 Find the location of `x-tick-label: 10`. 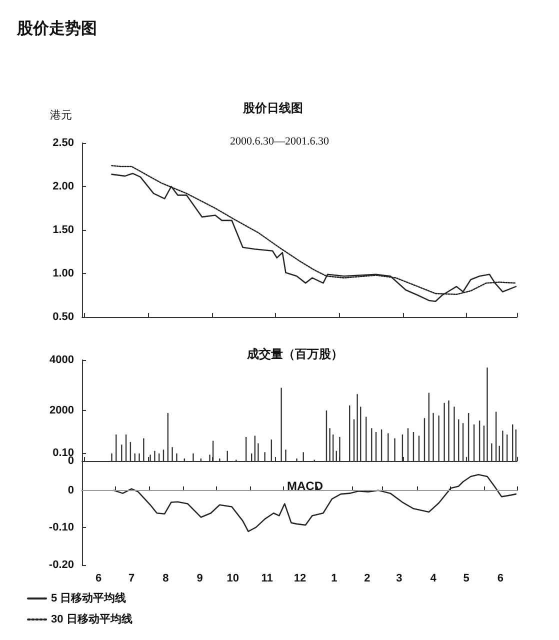

x-tick-label: 10 is located at coordinates (232, 578).